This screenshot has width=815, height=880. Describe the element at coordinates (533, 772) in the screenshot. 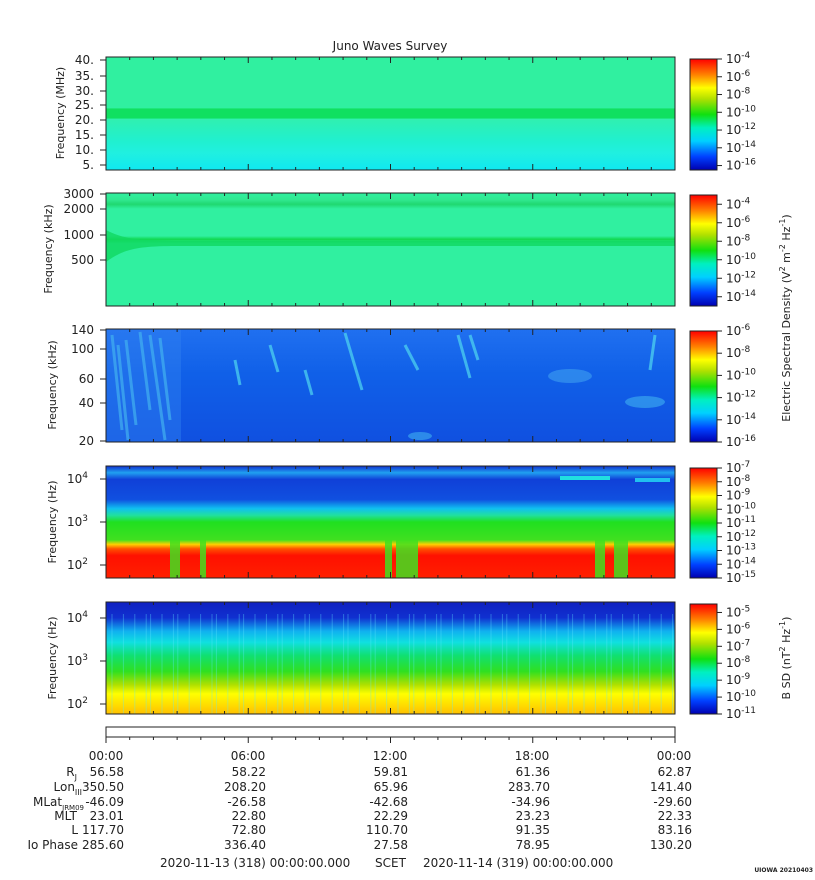

I see `ephemeris-value: 61.36` at that location.